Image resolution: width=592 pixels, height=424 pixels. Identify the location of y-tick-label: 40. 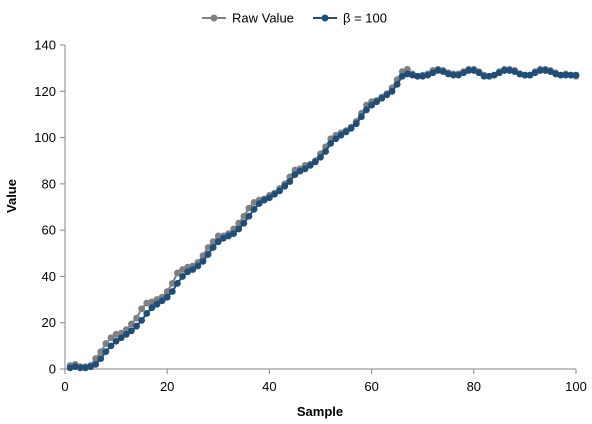
(49, 276).